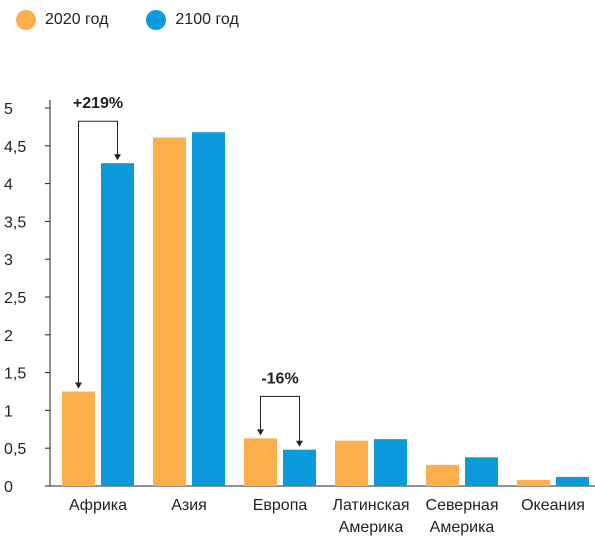  What do you see at coordinates (8, 411) in the screenshot?
I see `y-tick-label: 1` at bounding box center [8, 411].